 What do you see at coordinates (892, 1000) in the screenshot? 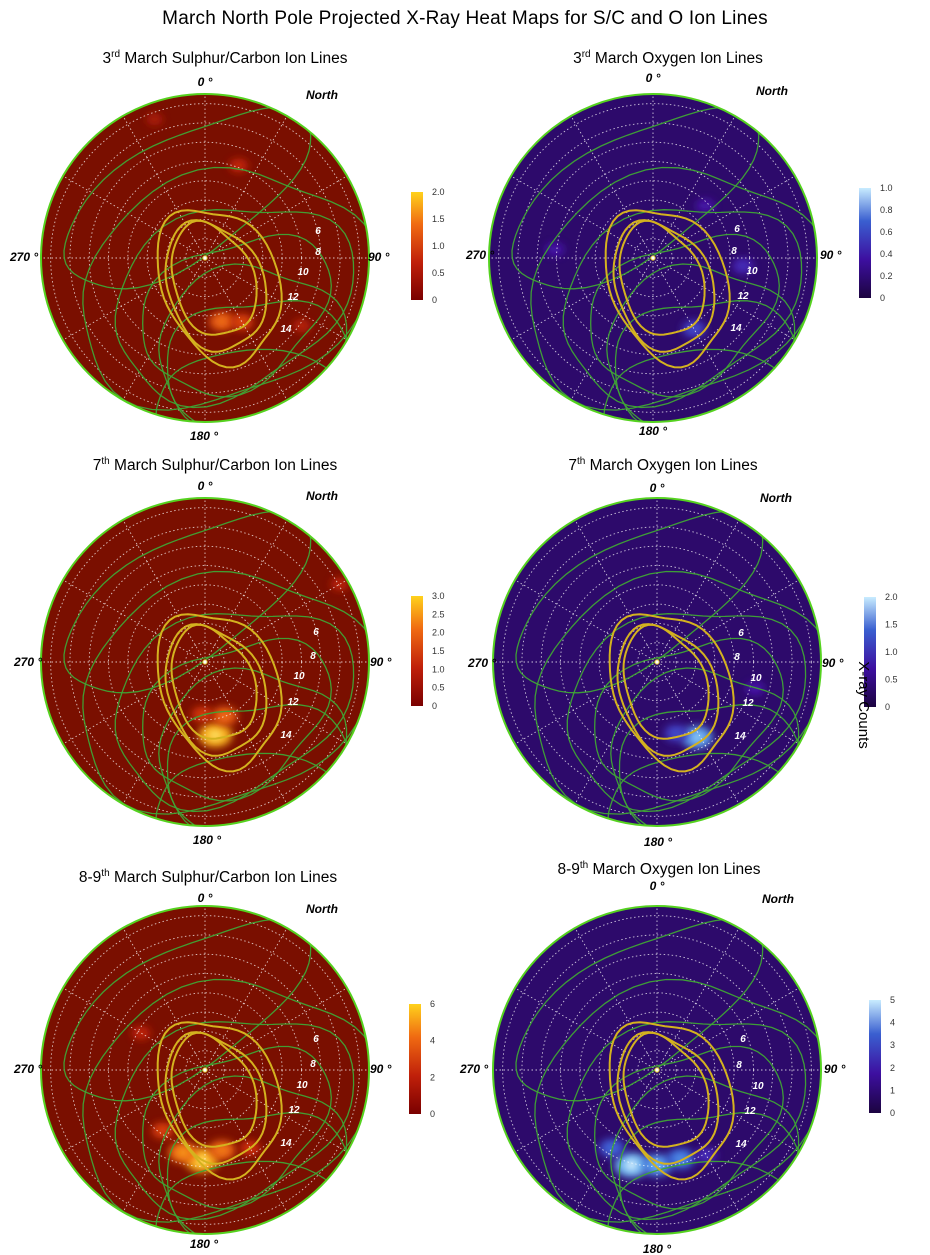
I see `colorbar-tick-label: 5` at bounding box center [892, 1000].